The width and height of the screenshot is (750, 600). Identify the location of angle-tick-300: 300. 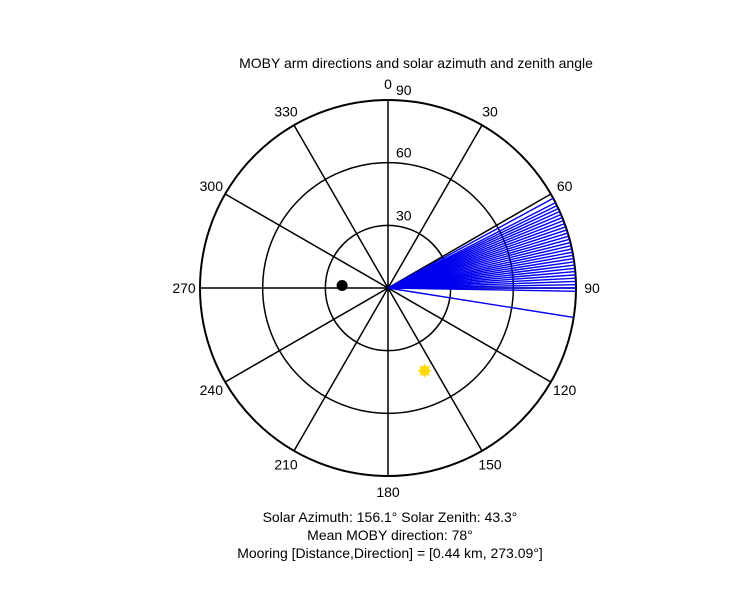
(212, 186).